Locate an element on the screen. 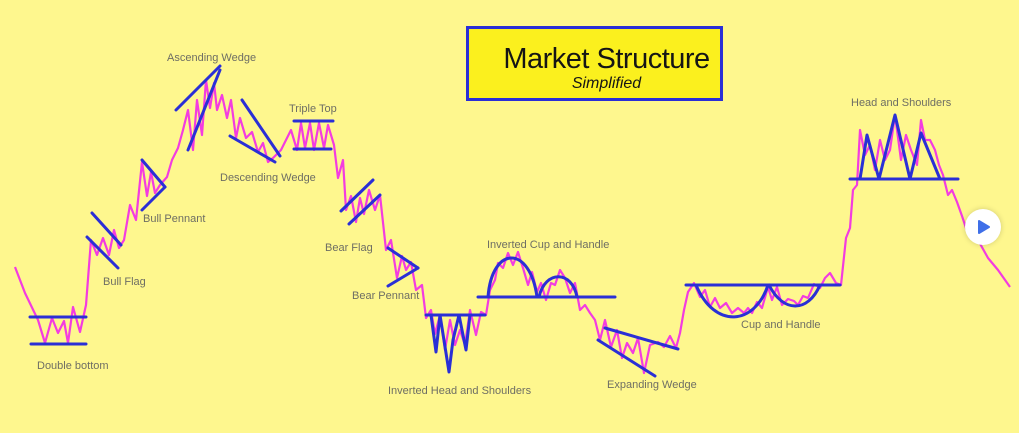 The width and height of the screenshot is (1019, 433). label-bull-flag: Bull Flag is located at coordinates (124, 282).